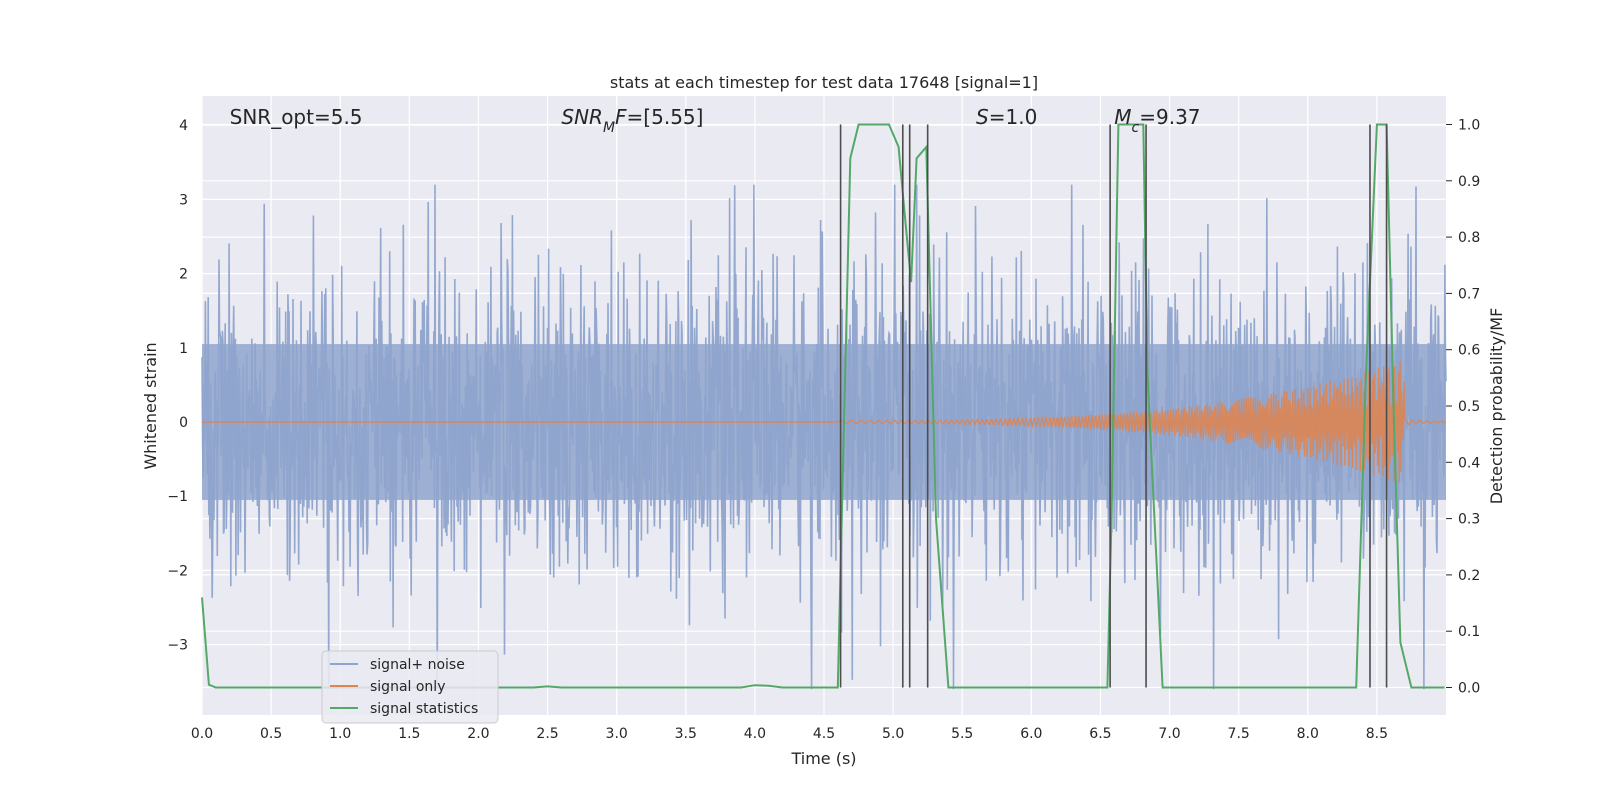 This screenshot has height=800, width=1600. Describe the element at coordinates (1031, 734) in the screenshot. I see `x-tick-label: 6.0` at that location.